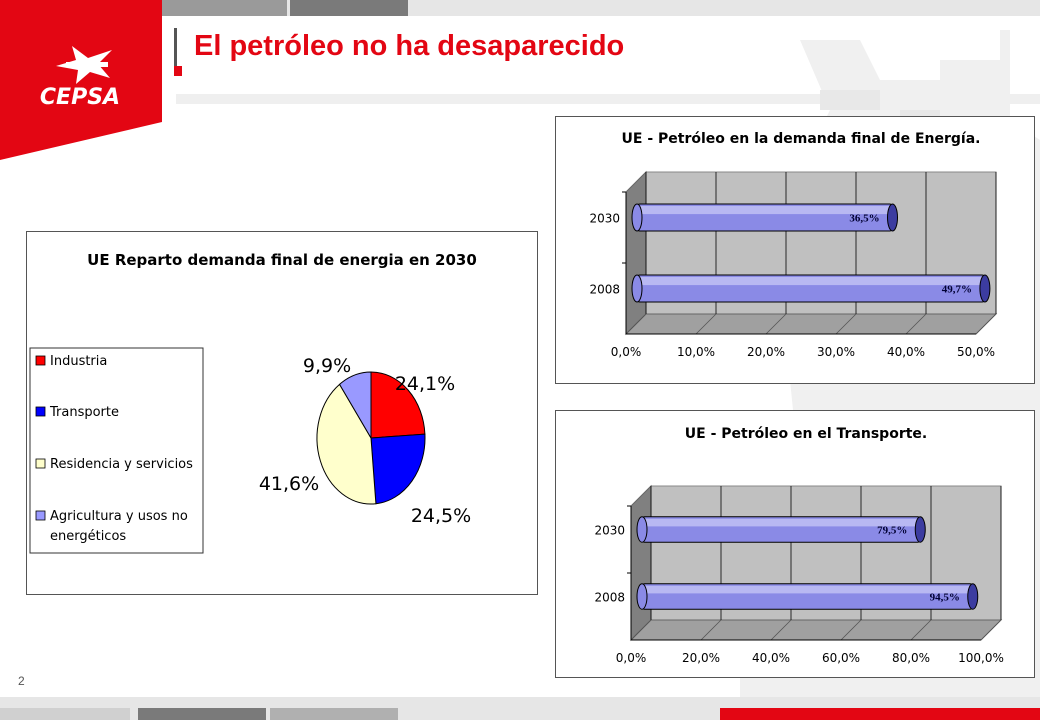  Describe the element at coordinates (178, 52) in the screenshot. I see `title-accent` at that location.